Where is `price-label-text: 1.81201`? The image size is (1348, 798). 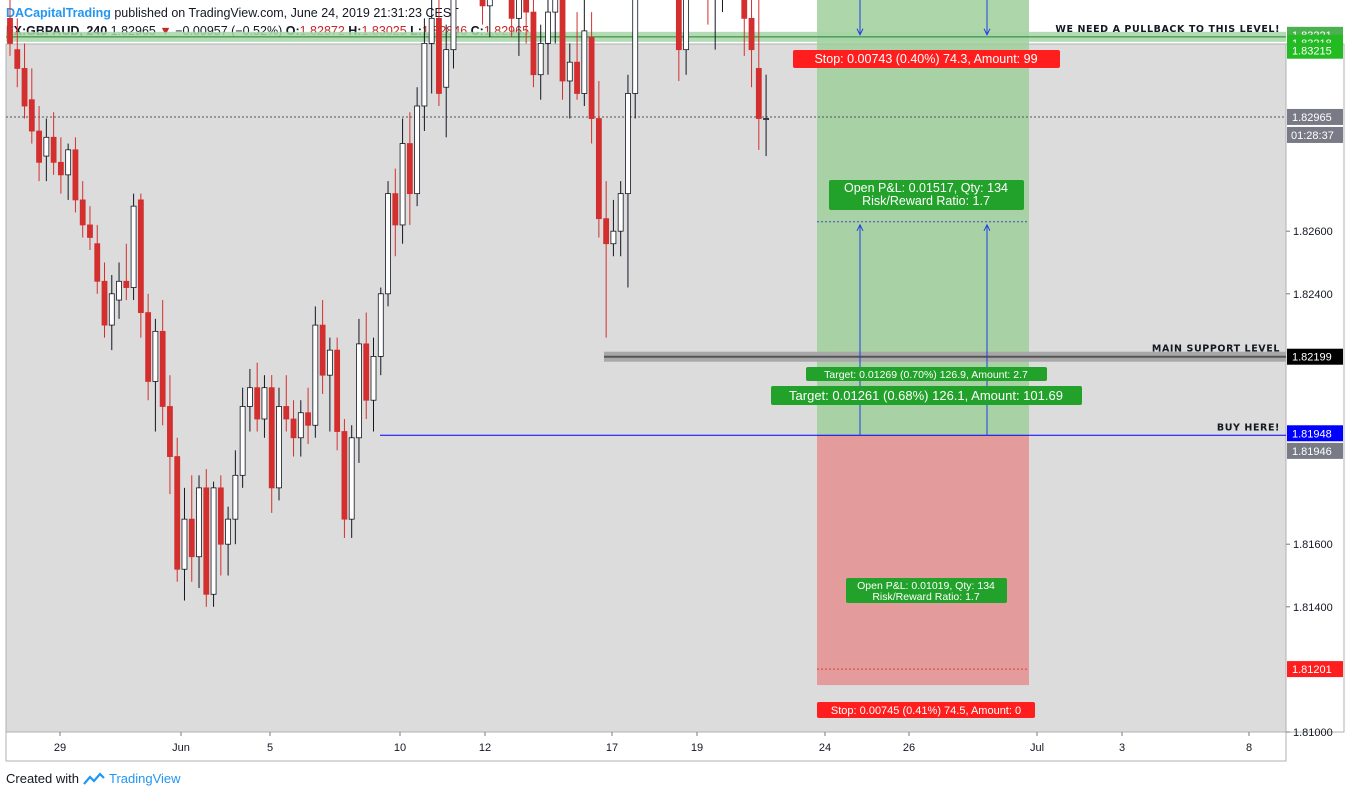
price-label-text: 1.81201 is located at coordinates (1312, 670).